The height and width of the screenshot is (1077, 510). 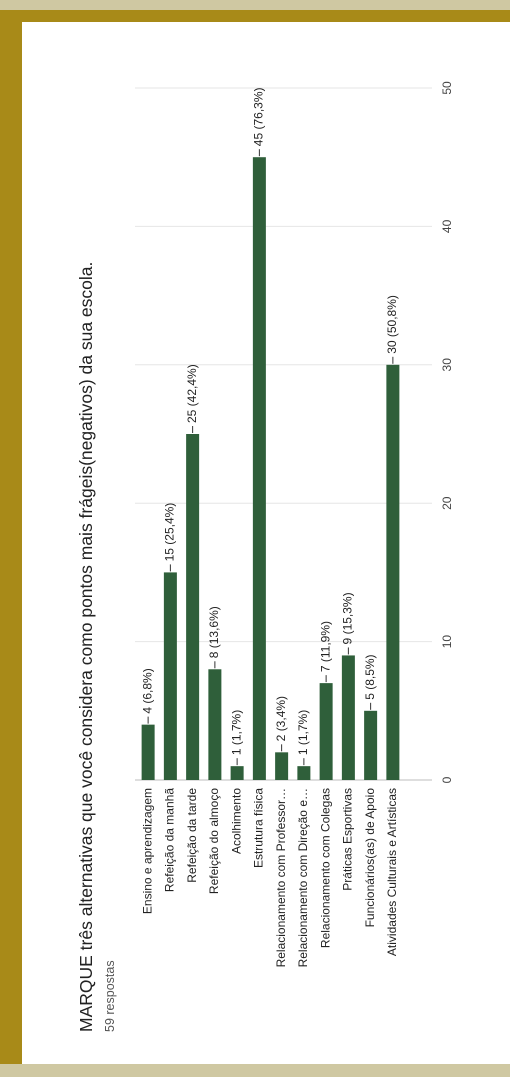 I want to click on category-label: Relacionamento com Colegas, so click(x=325, y=868).